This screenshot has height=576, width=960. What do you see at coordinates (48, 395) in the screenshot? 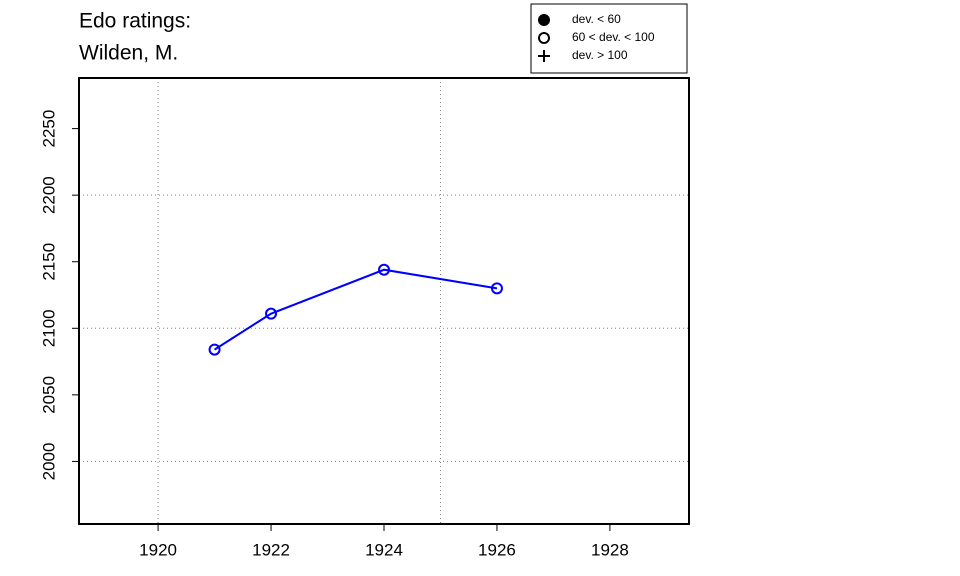
I see `y-tick-label: 2050` at bounding box center [48, 395].